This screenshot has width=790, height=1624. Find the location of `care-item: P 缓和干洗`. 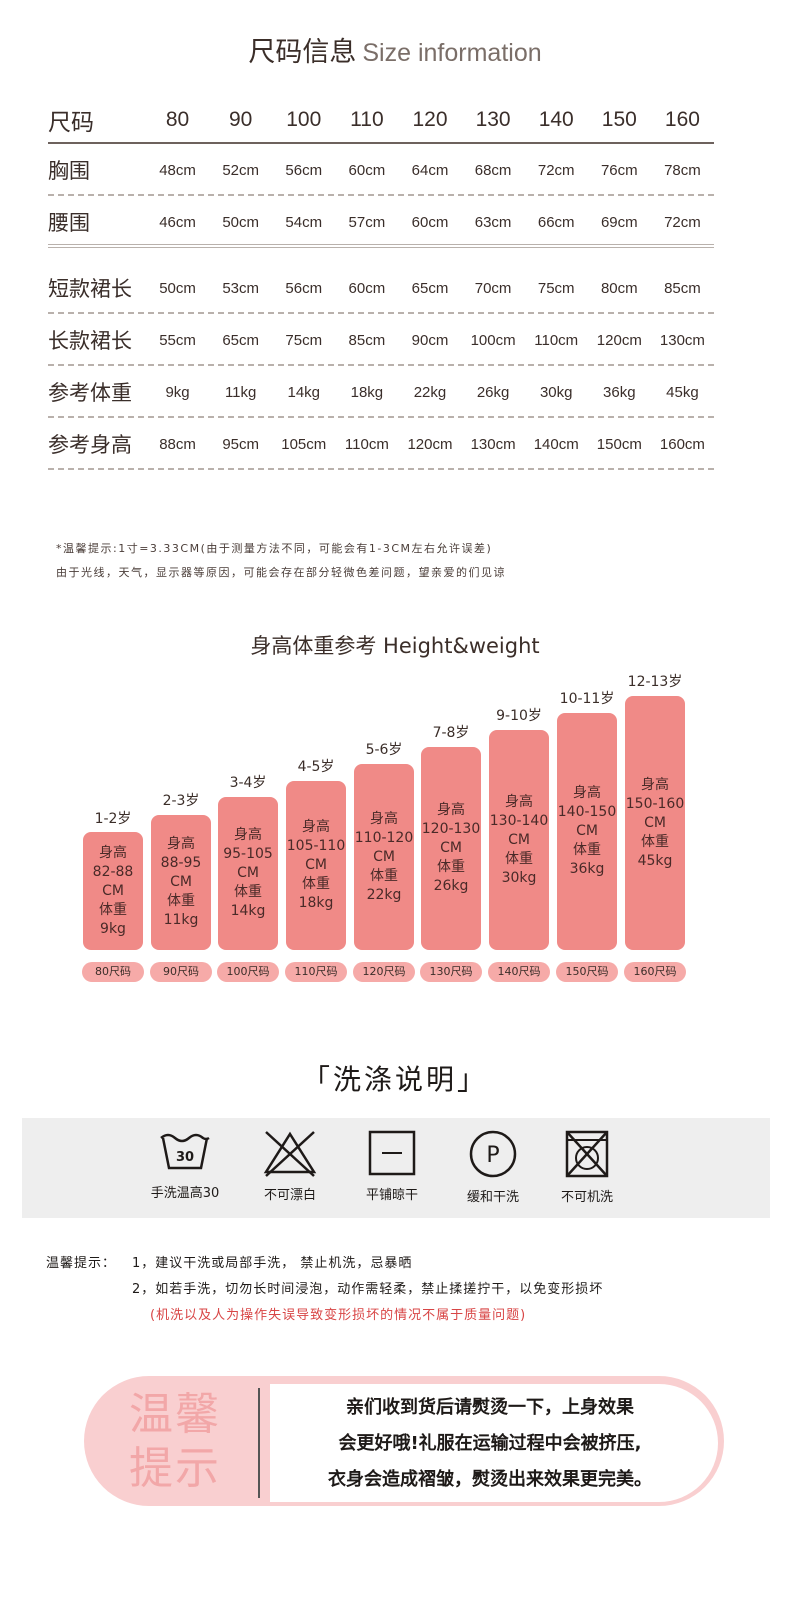

care-item: P 缓和干洗 is located at coordinates (493, 1166).